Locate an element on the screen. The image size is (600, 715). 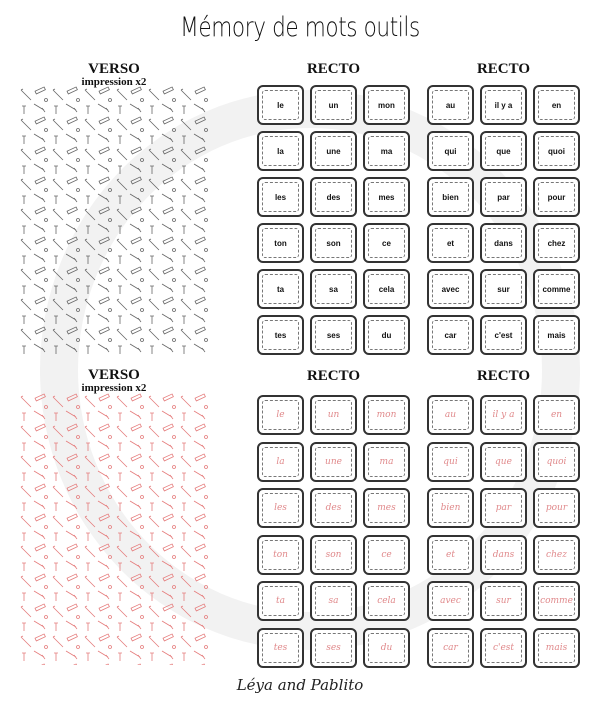
card-word: ma is located at coordinates (386, 461).